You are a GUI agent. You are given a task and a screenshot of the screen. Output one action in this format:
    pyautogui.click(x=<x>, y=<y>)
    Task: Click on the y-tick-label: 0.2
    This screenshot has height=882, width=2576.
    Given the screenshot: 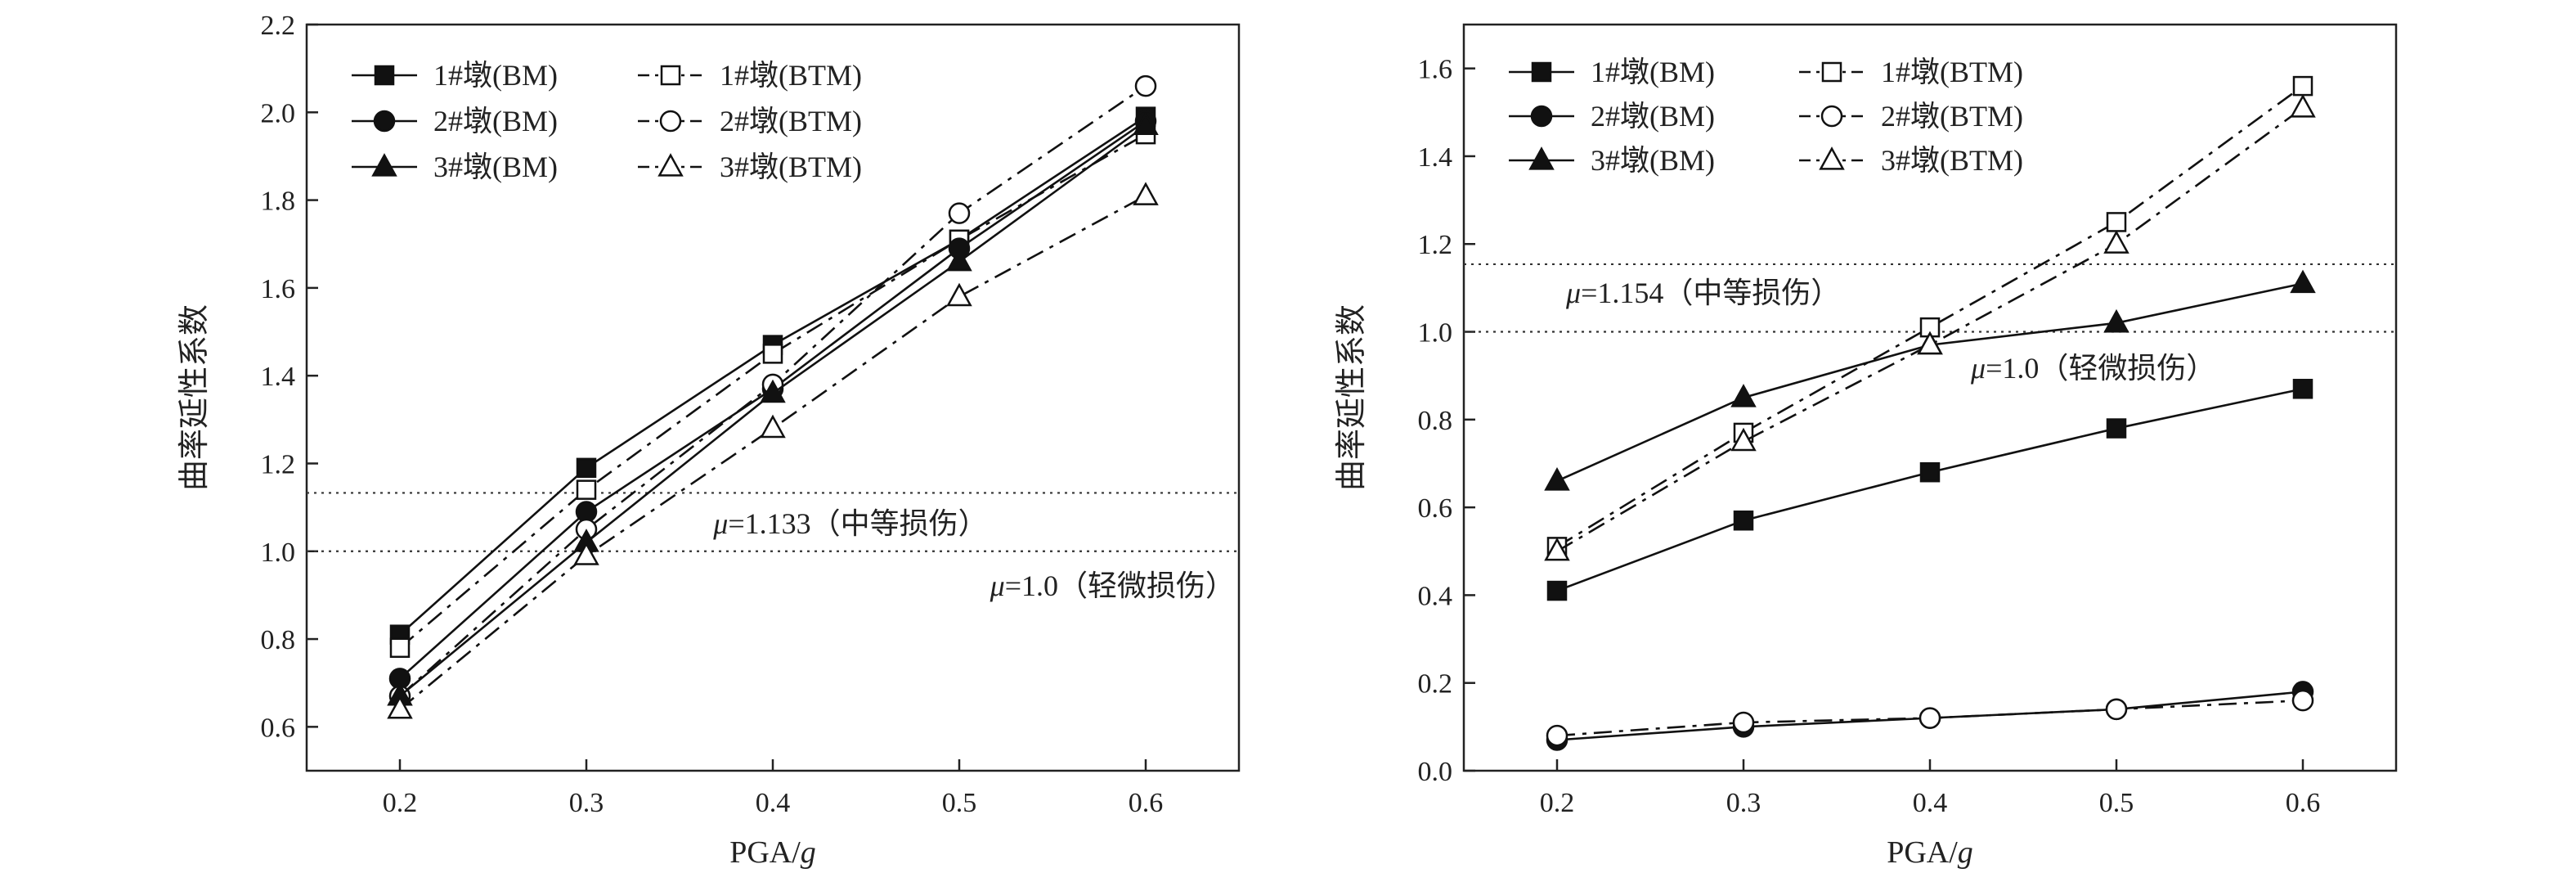 What is the action you would take?
    pyautogui.click(x=1436, y=685)
    